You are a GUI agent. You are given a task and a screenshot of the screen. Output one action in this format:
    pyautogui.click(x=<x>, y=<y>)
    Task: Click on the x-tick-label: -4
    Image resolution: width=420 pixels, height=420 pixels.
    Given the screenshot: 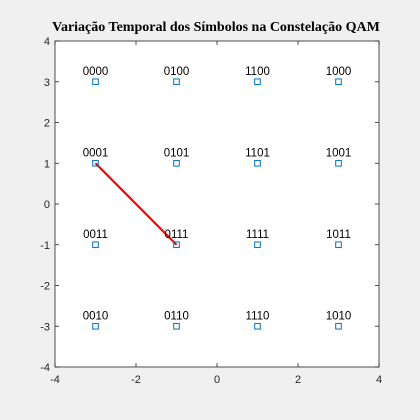 What is the action you would take?
    pyautogui.click(x=55, y=380)
    